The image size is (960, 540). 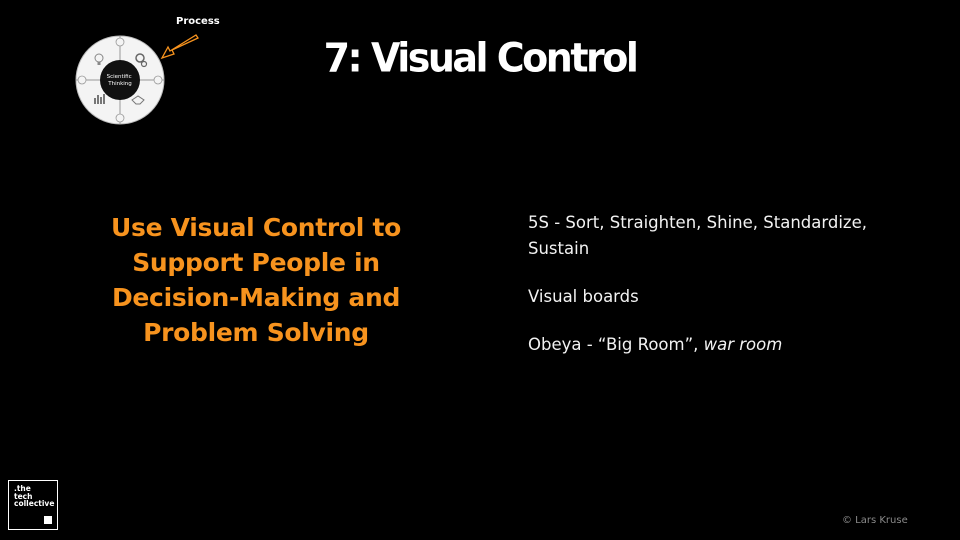 I want to click on the-tech-collective-logo: .the tech collective, so click(x=33, y=505).